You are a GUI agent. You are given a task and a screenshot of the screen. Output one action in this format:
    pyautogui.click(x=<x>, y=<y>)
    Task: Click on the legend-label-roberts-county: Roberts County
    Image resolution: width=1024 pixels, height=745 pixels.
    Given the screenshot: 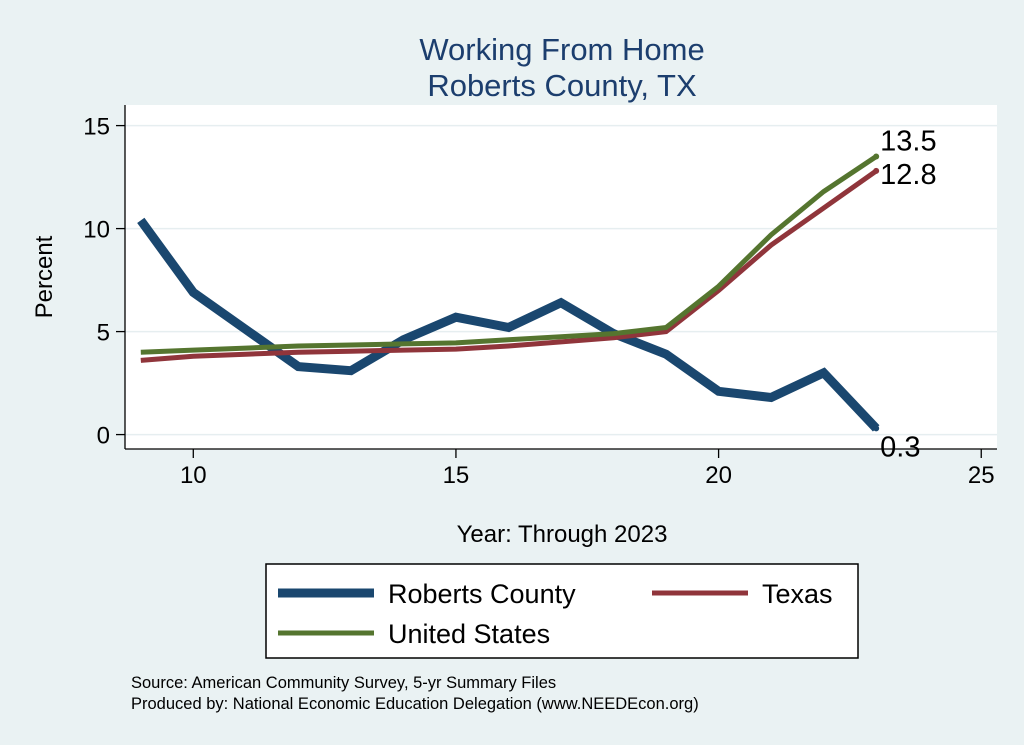 What is the action you would take?
    pyautogui.click(x=482, y=594)
    